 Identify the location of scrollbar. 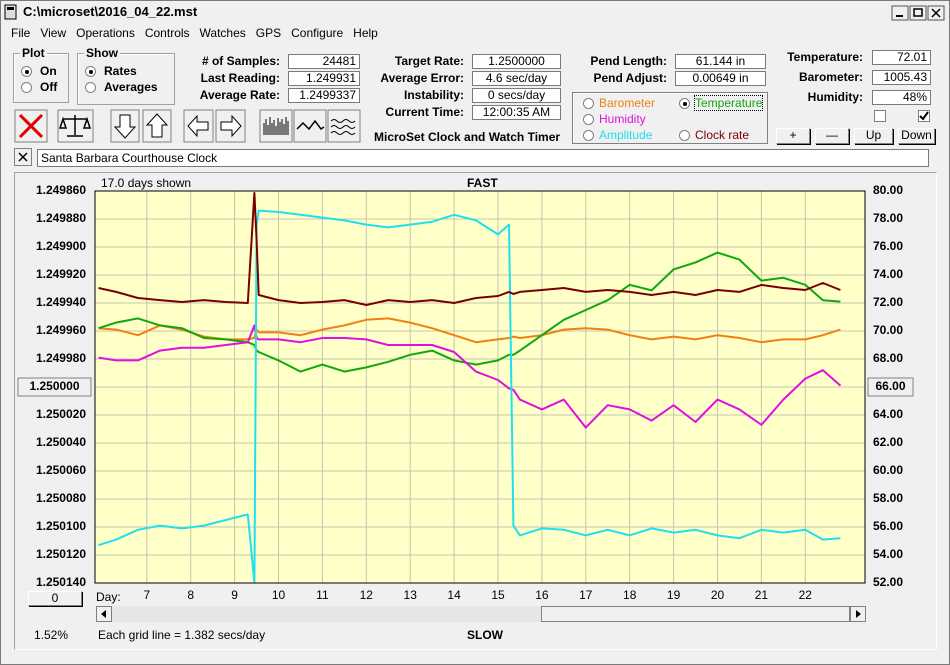
(481, 614).